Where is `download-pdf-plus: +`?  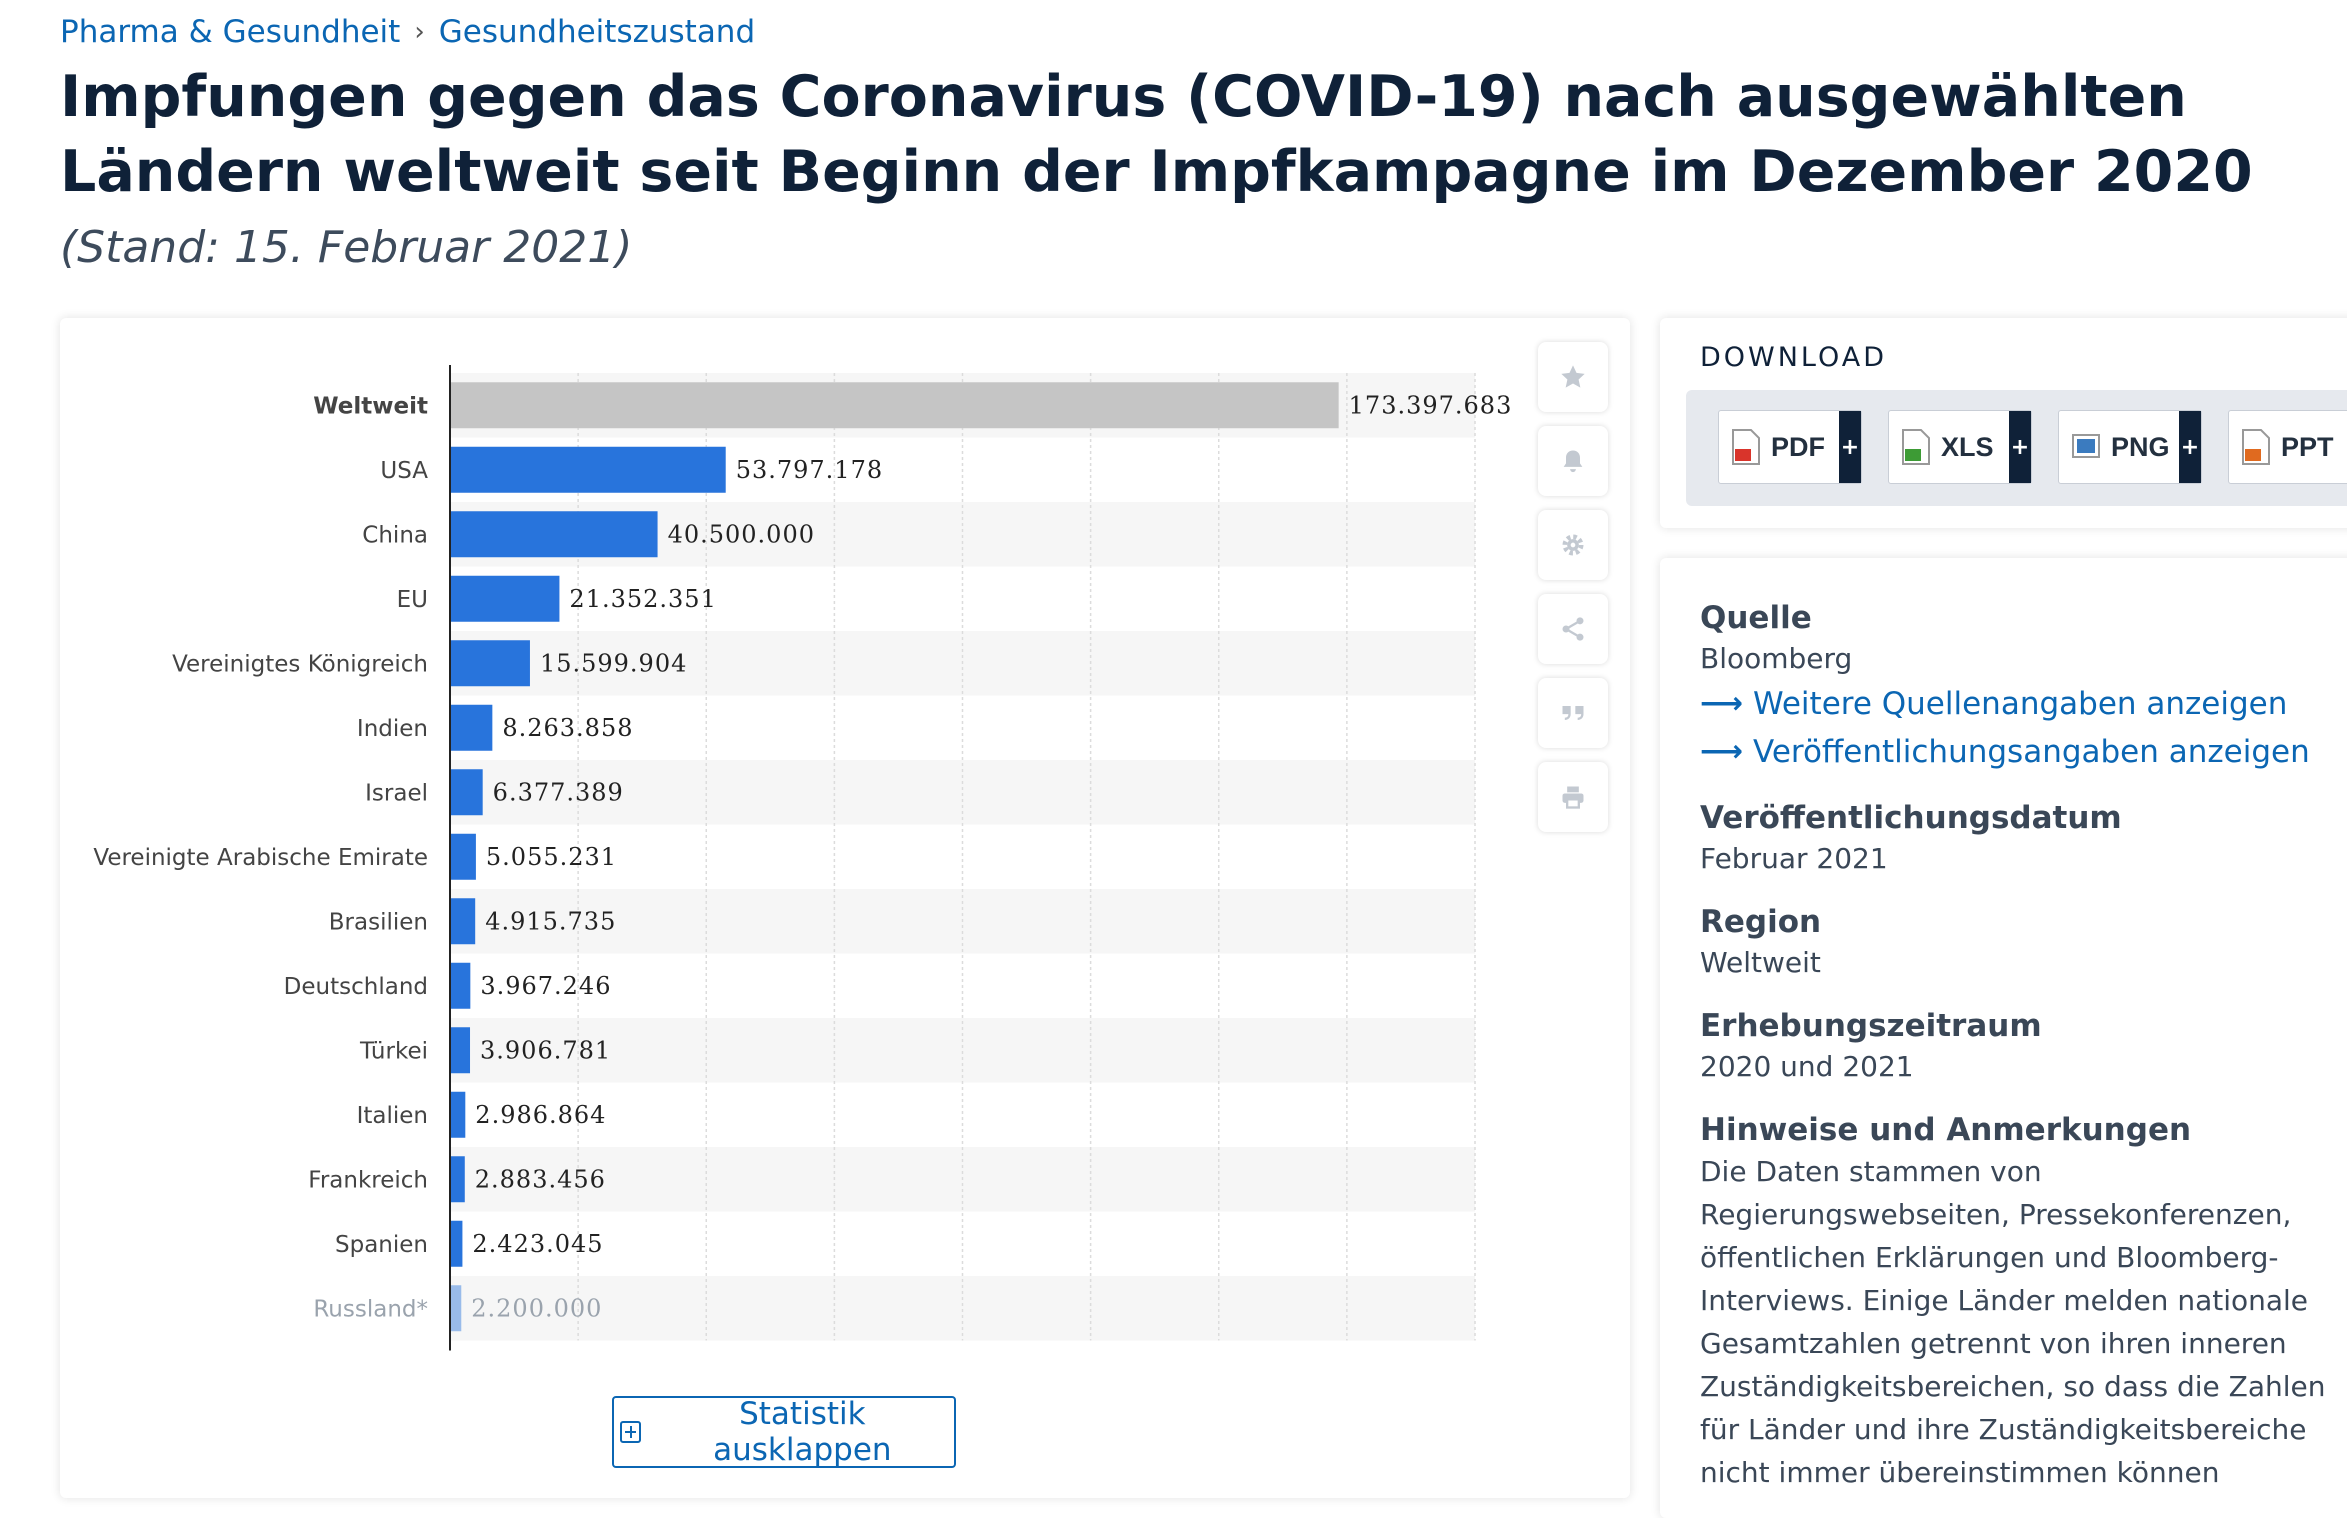 download-pdf-plus: + is located at coordinates (1850, 447).